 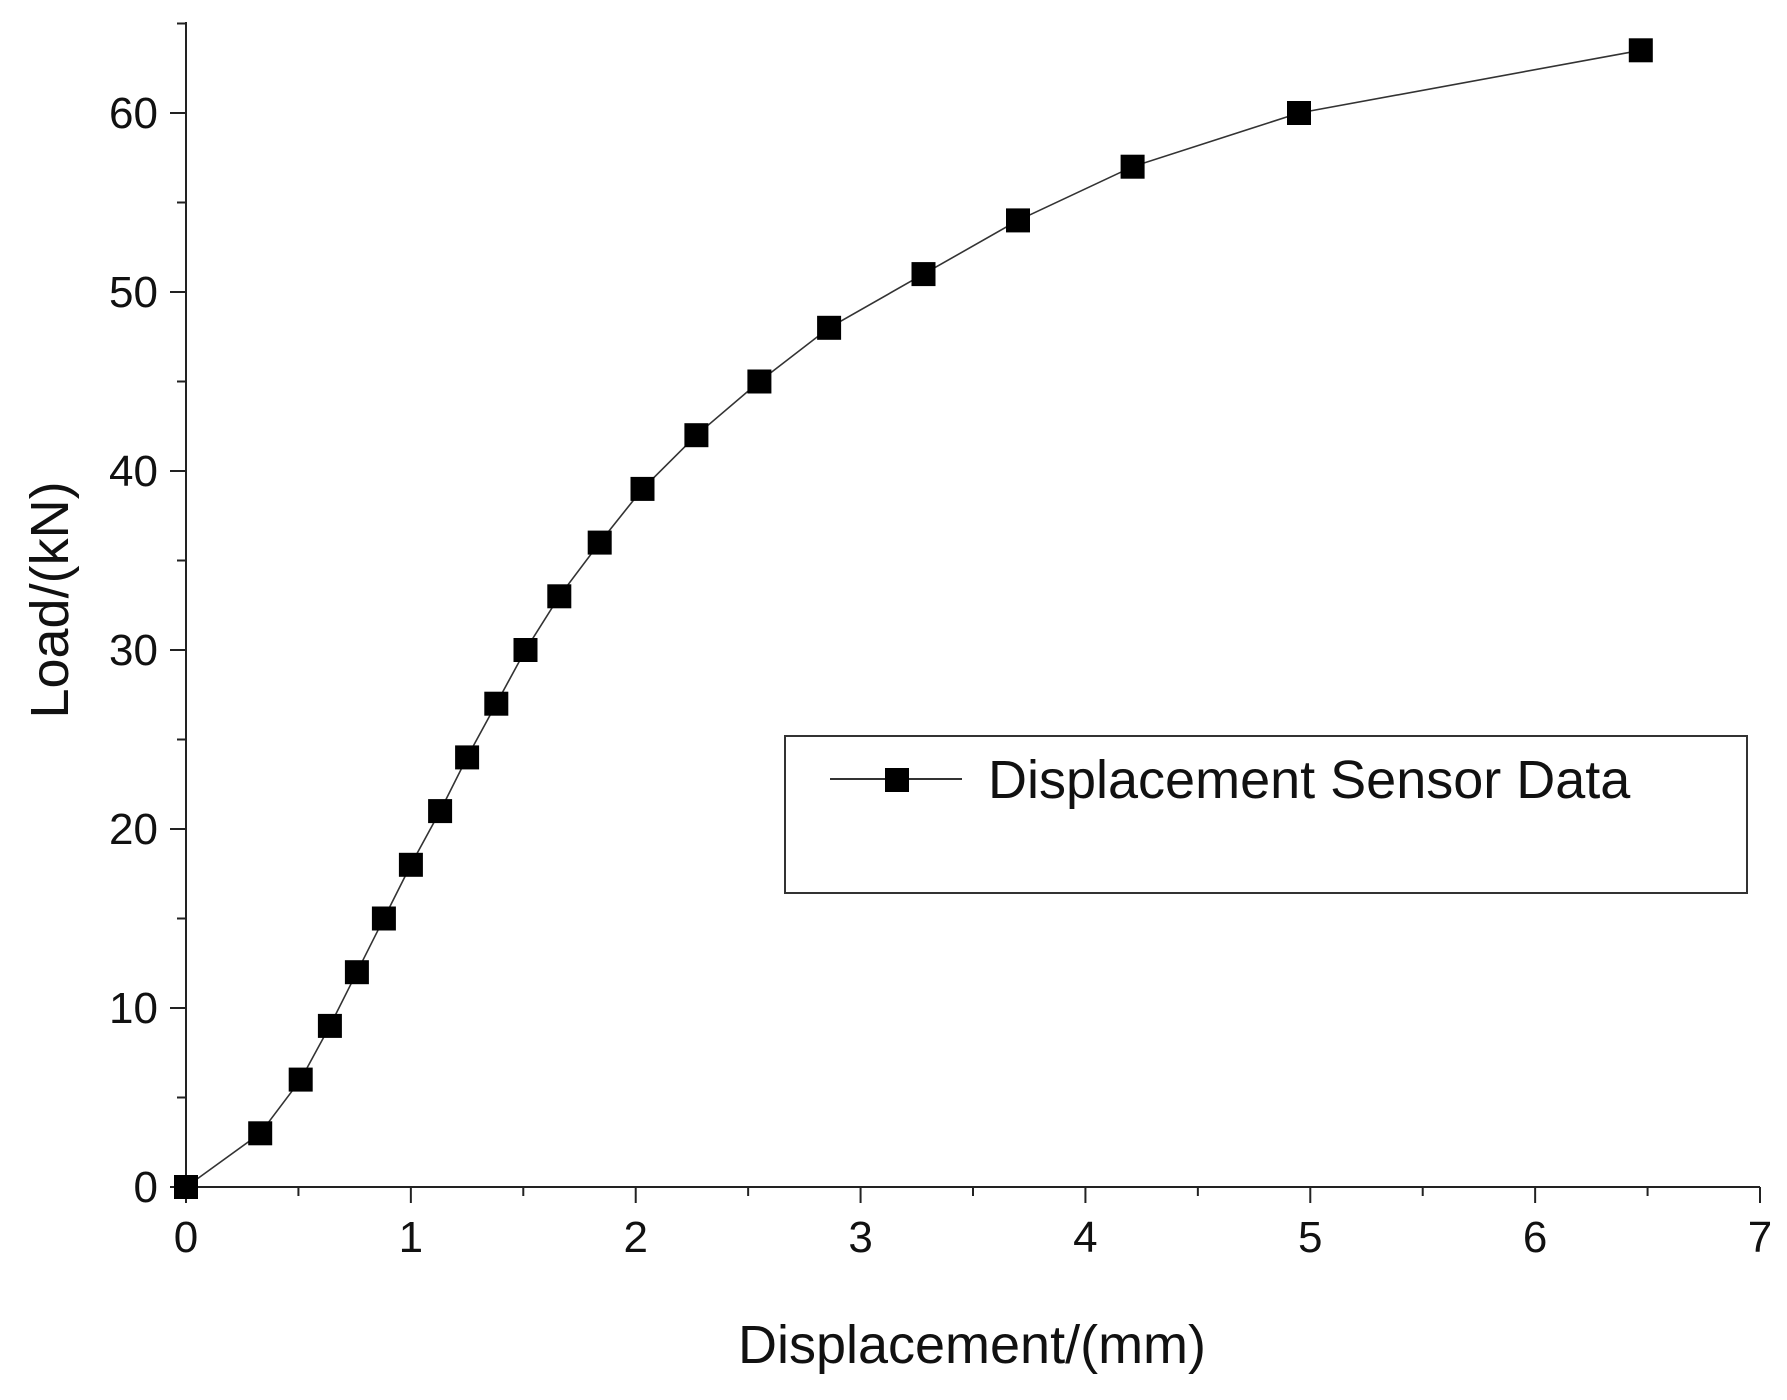 I want to click on x-tick-label: 2, so click(x=635, y=1237).